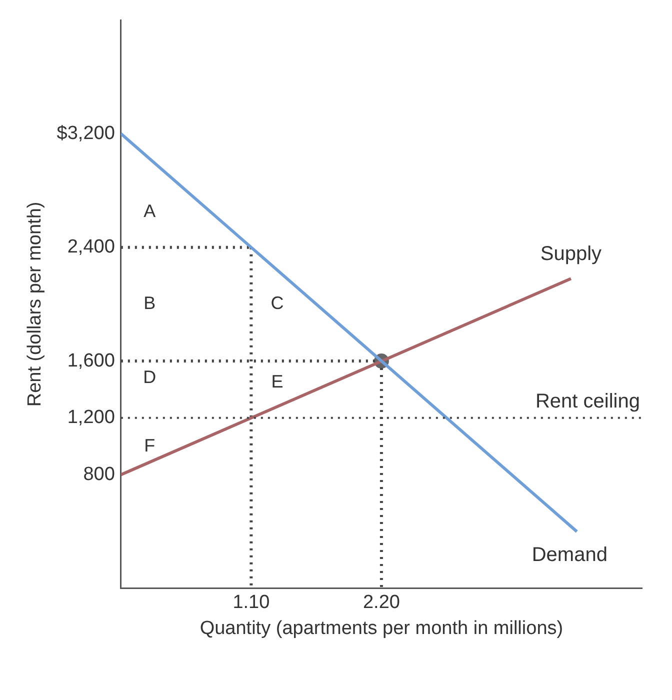  What do you see at coordinates (91, 247) in the screenshot?
I see `y-tick-label: 2,400` at bounding box center [91, 247].